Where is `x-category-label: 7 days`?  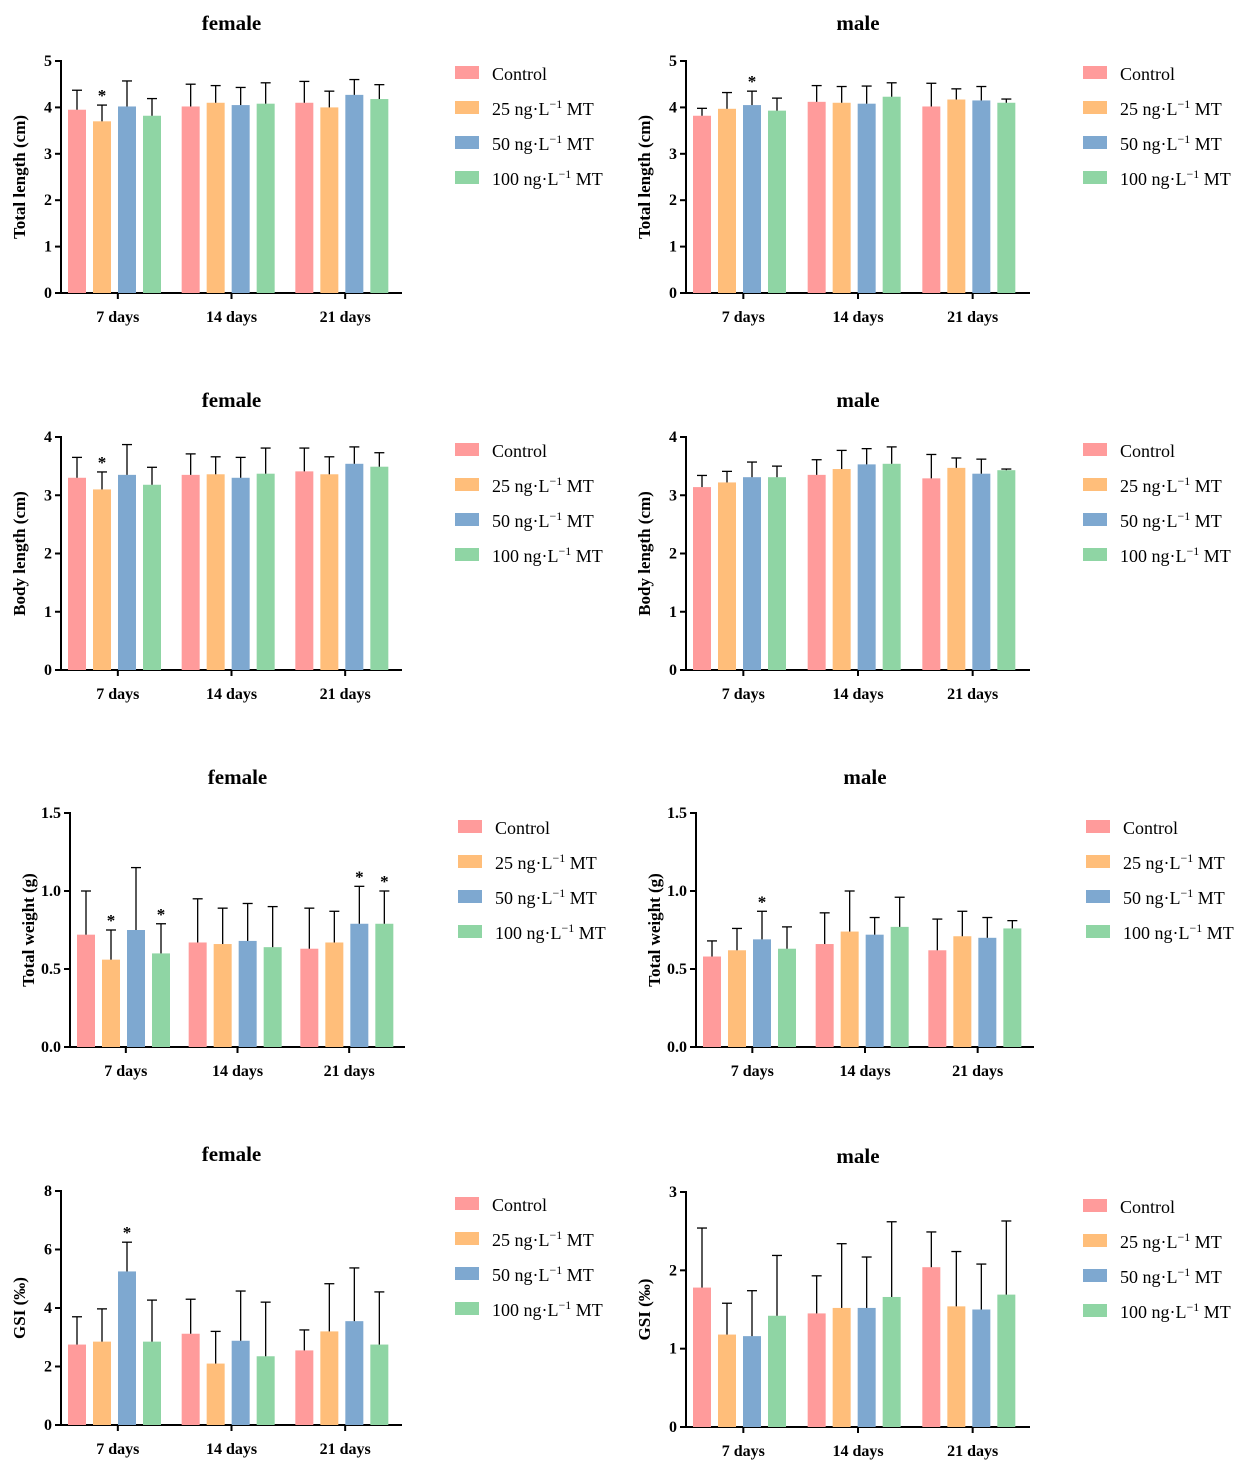
x-category-label: 7 days is located at coordinates (743, 694).